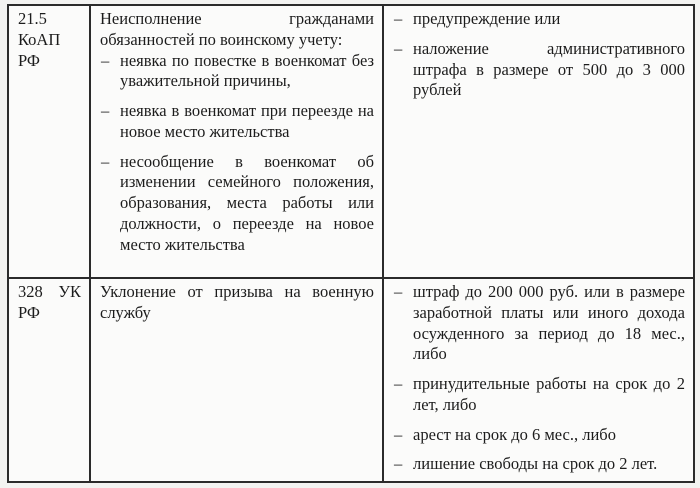 The width and height of the screenshot is (700, 488). What do you see at coordinates (237, 302) in the screenshot?
I see `offense-intro: Уклонение от призыва на военную службу` at bounding box center [237, 302].